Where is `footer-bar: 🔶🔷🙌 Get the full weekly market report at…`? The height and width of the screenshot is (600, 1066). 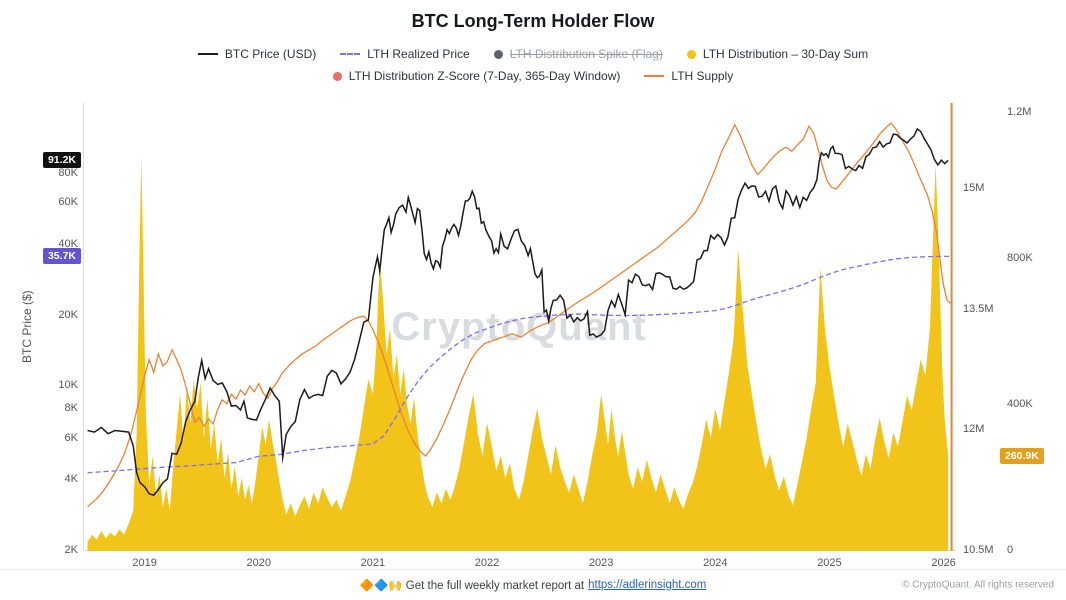 footer-bar: 🔶🔷🙌 Get the full weekly market report at… is located at coordinates (533, 584).